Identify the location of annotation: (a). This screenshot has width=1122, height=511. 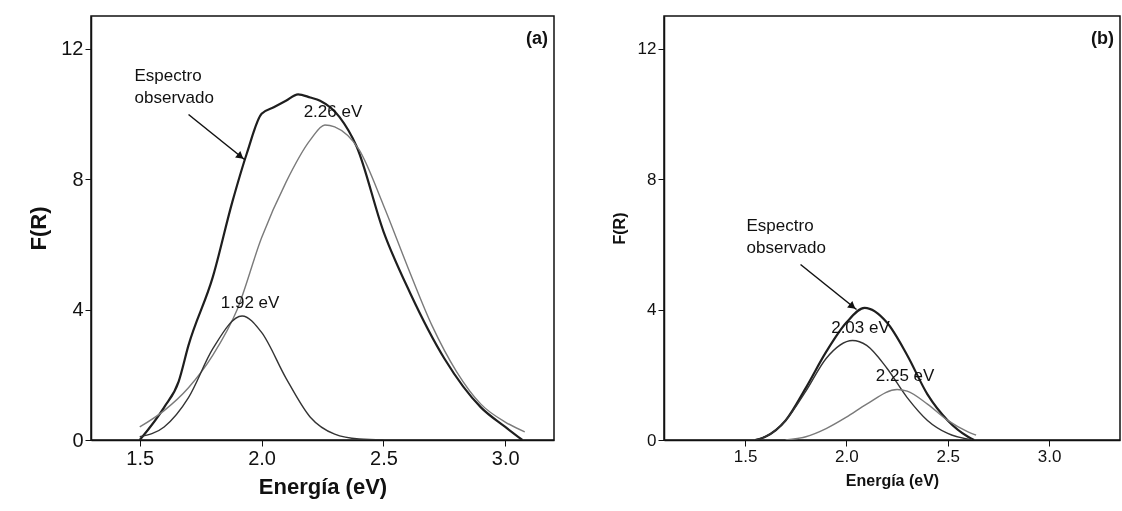
(537, 38).